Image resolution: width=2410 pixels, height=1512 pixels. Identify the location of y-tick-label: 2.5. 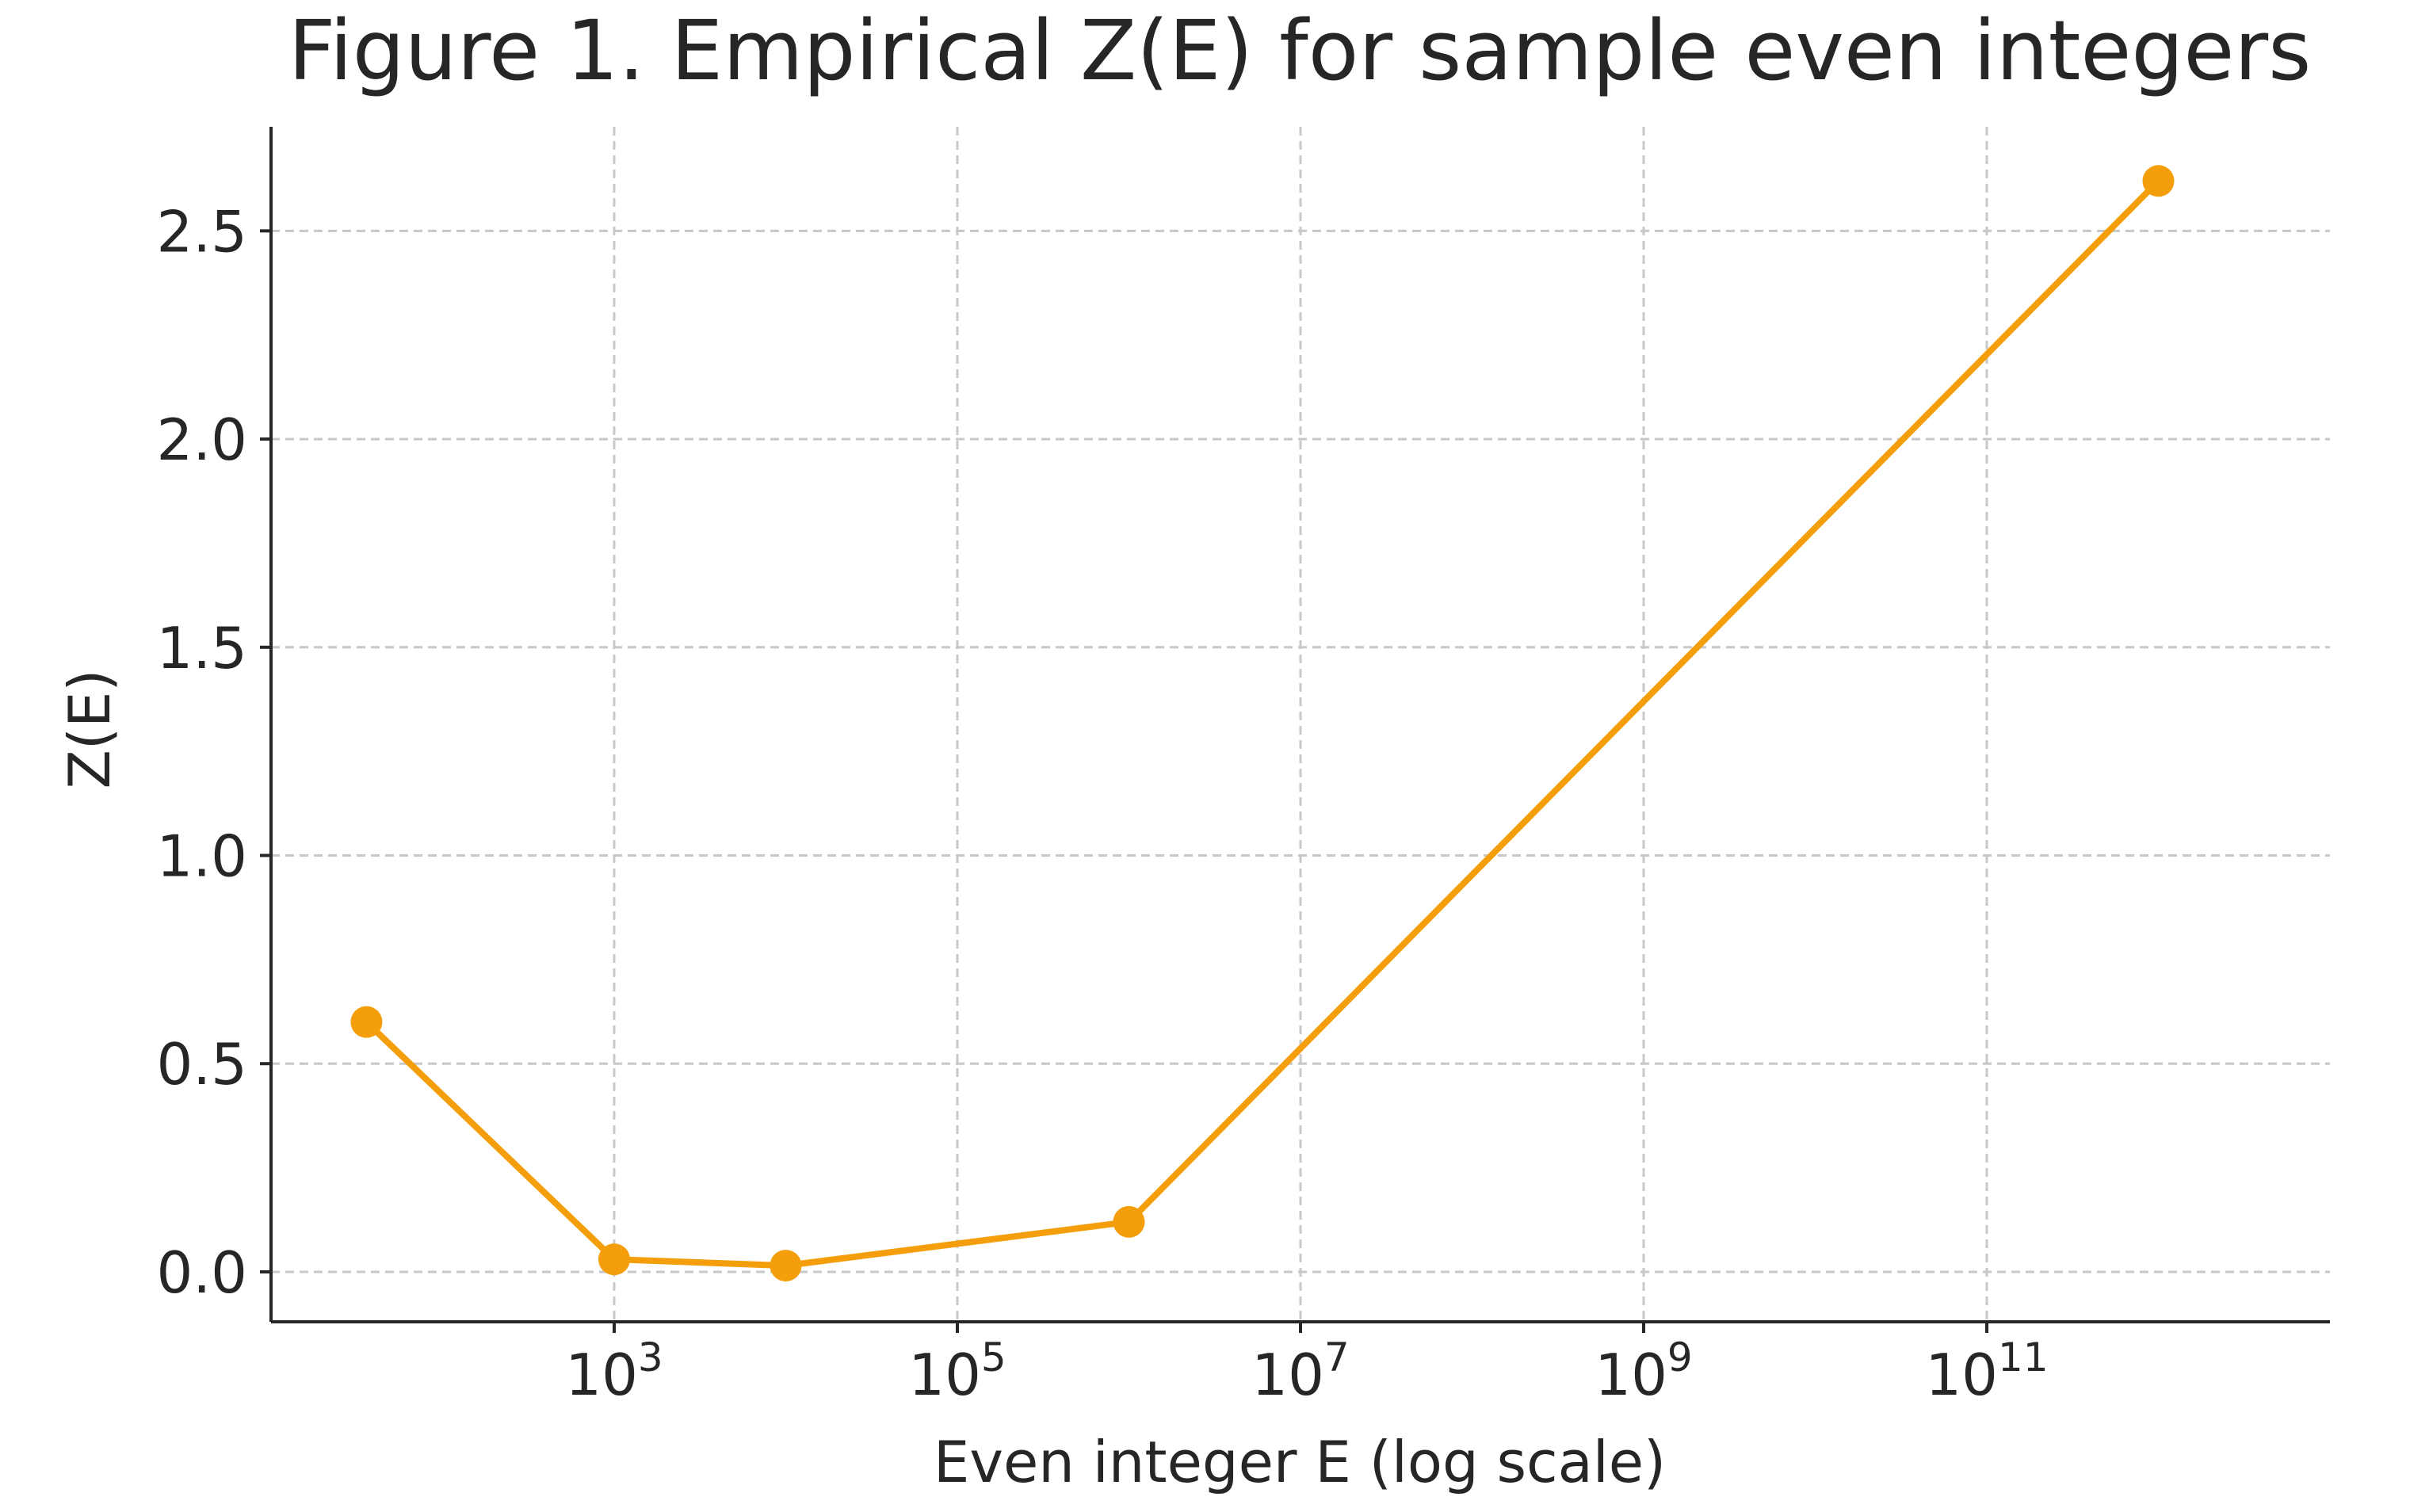
(201, 231).